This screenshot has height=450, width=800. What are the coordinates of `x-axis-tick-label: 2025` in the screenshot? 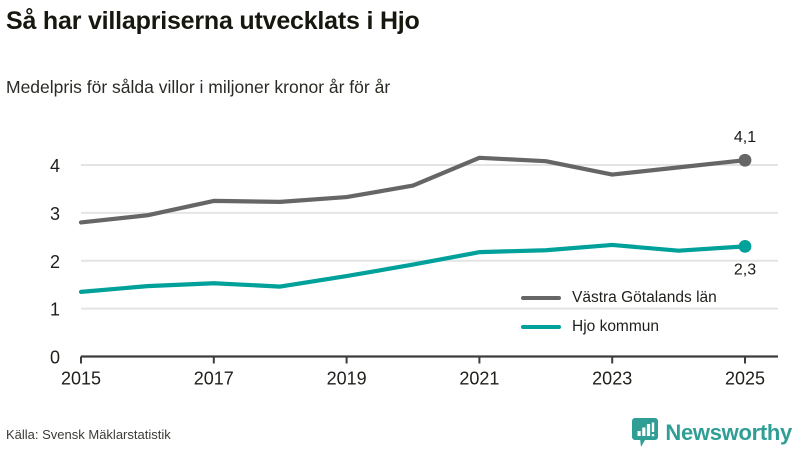 It's located at (745, 379).